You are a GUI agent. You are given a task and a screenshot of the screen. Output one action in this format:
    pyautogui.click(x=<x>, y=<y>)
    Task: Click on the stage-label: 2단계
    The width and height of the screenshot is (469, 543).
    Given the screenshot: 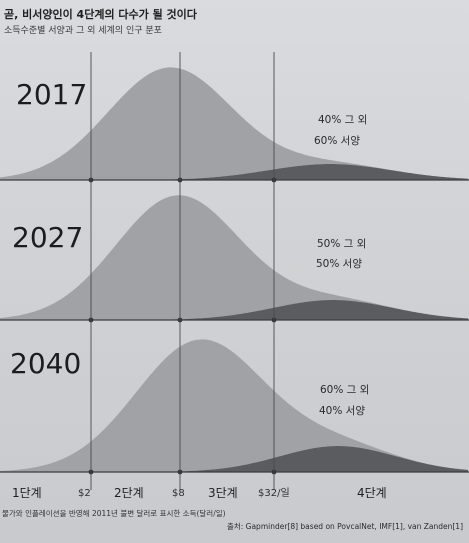 What is the action you would take?
    pyautogui.click(x=129, y=493)
    